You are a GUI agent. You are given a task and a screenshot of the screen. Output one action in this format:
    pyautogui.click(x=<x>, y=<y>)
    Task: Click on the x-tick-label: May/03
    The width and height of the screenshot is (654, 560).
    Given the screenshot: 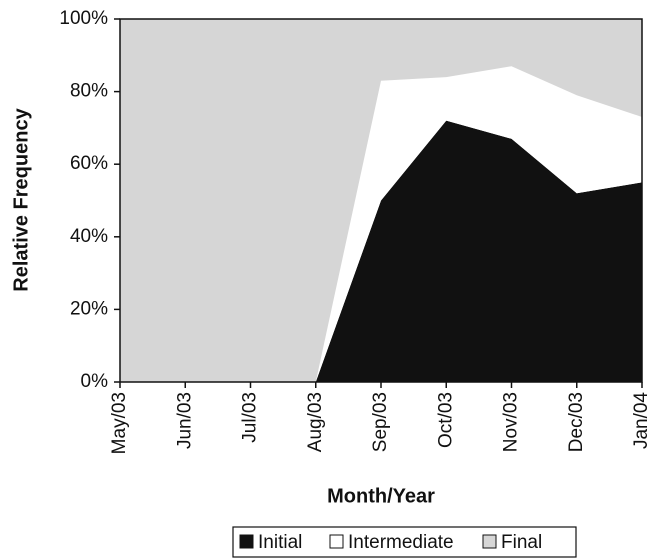 What is the action you would take?
    pyautogui.click(x=119, y=423)
    